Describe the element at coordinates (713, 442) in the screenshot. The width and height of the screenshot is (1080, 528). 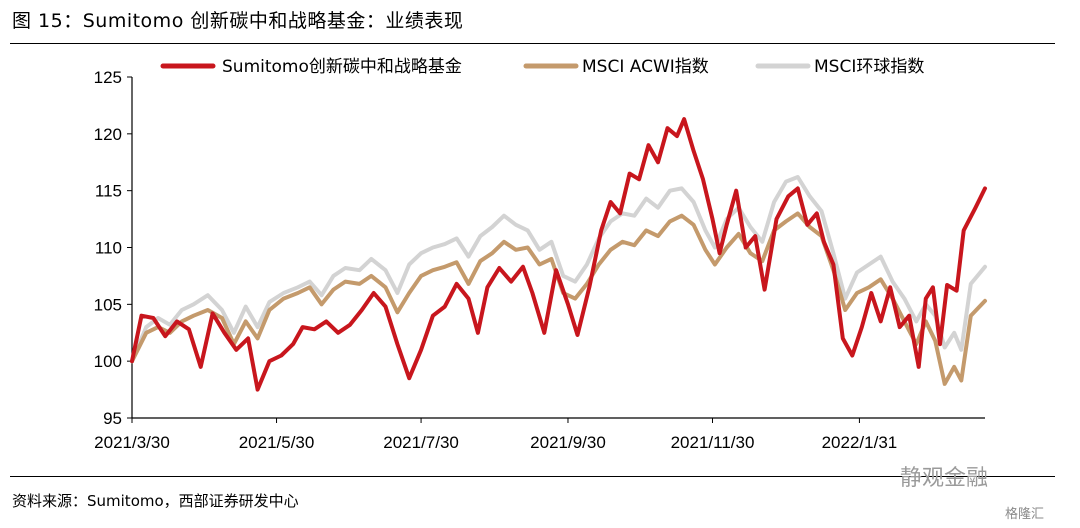
I see `x-tick-label: 2021/11/30` at that location.